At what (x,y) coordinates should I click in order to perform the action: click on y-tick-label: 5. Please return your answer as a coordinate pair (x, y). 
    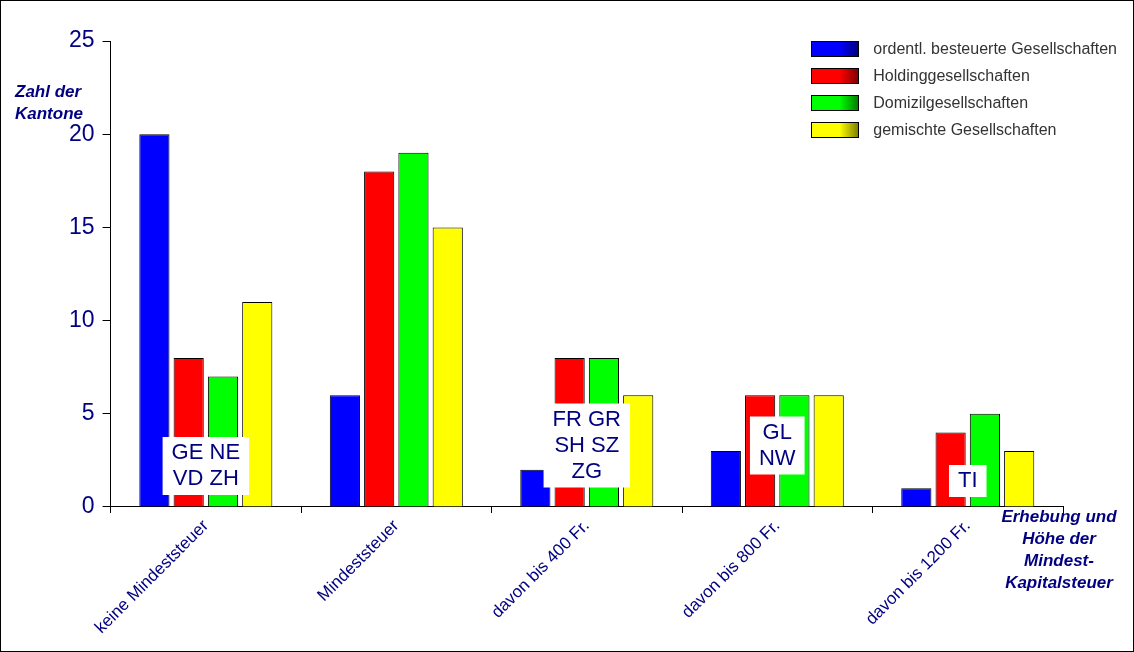
    Looking at the image, I should click on (88, 412).